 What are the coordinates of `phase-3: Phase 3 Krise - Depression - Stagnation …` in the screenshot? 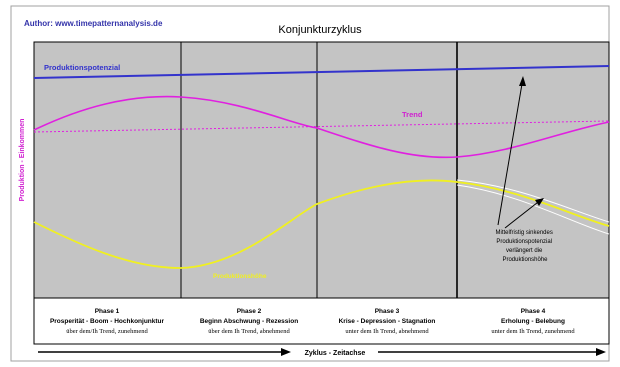 It's located at (387, 321).